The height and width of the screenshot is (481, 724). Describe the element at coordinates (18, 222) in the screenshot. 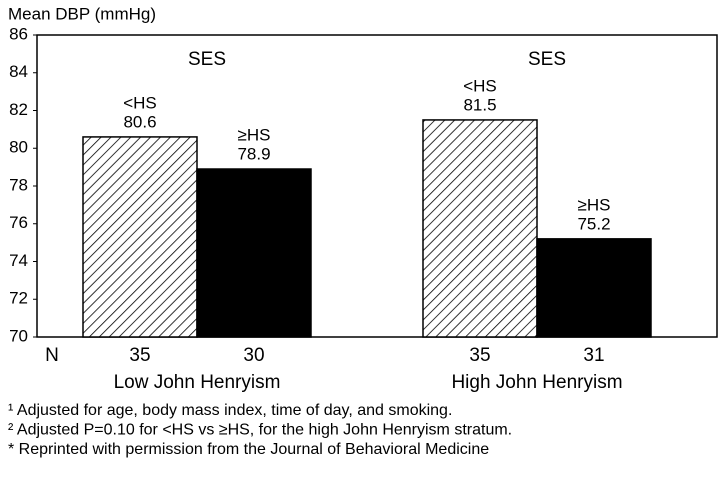

I see `y-tick-label: 76` at that location.